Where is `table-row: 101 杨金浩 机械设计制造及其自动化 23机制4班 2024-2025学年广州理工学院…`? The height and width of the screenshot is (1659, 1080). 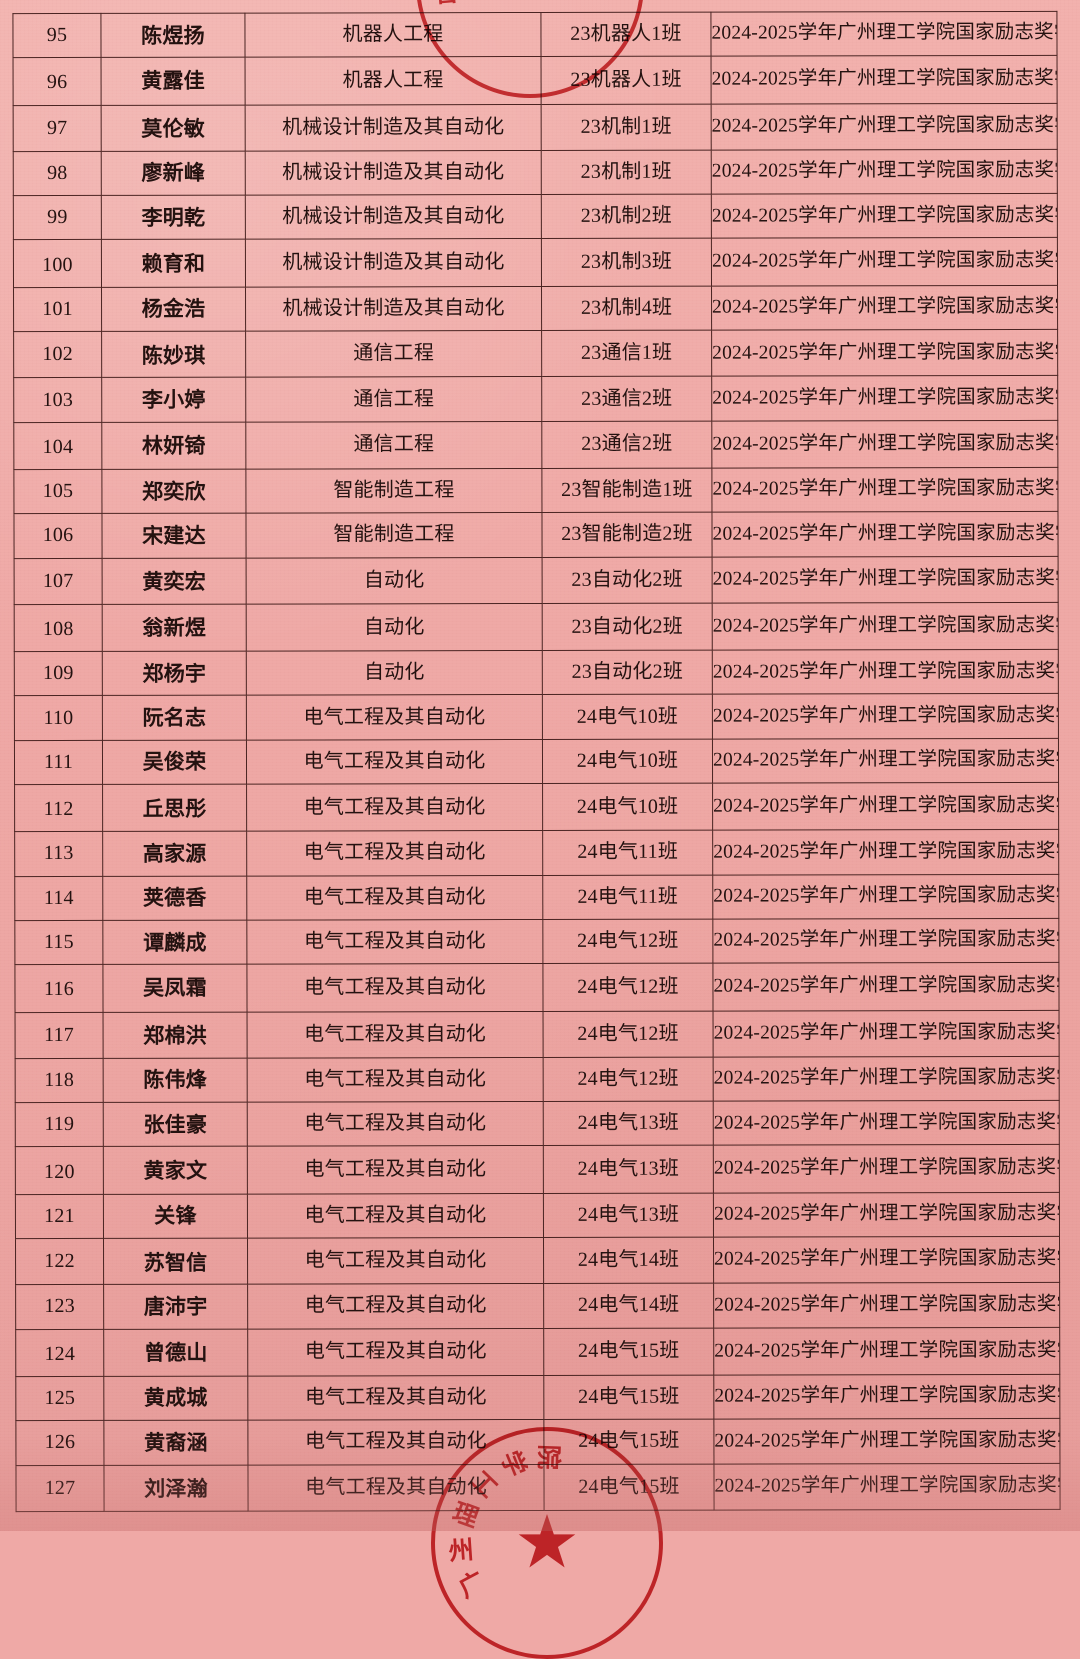
table-row: 101 杨金浩 机械设计制造及其自动化 23机制4班 2024-2025学年广州理工学院… is located at coordinates (535, 308).